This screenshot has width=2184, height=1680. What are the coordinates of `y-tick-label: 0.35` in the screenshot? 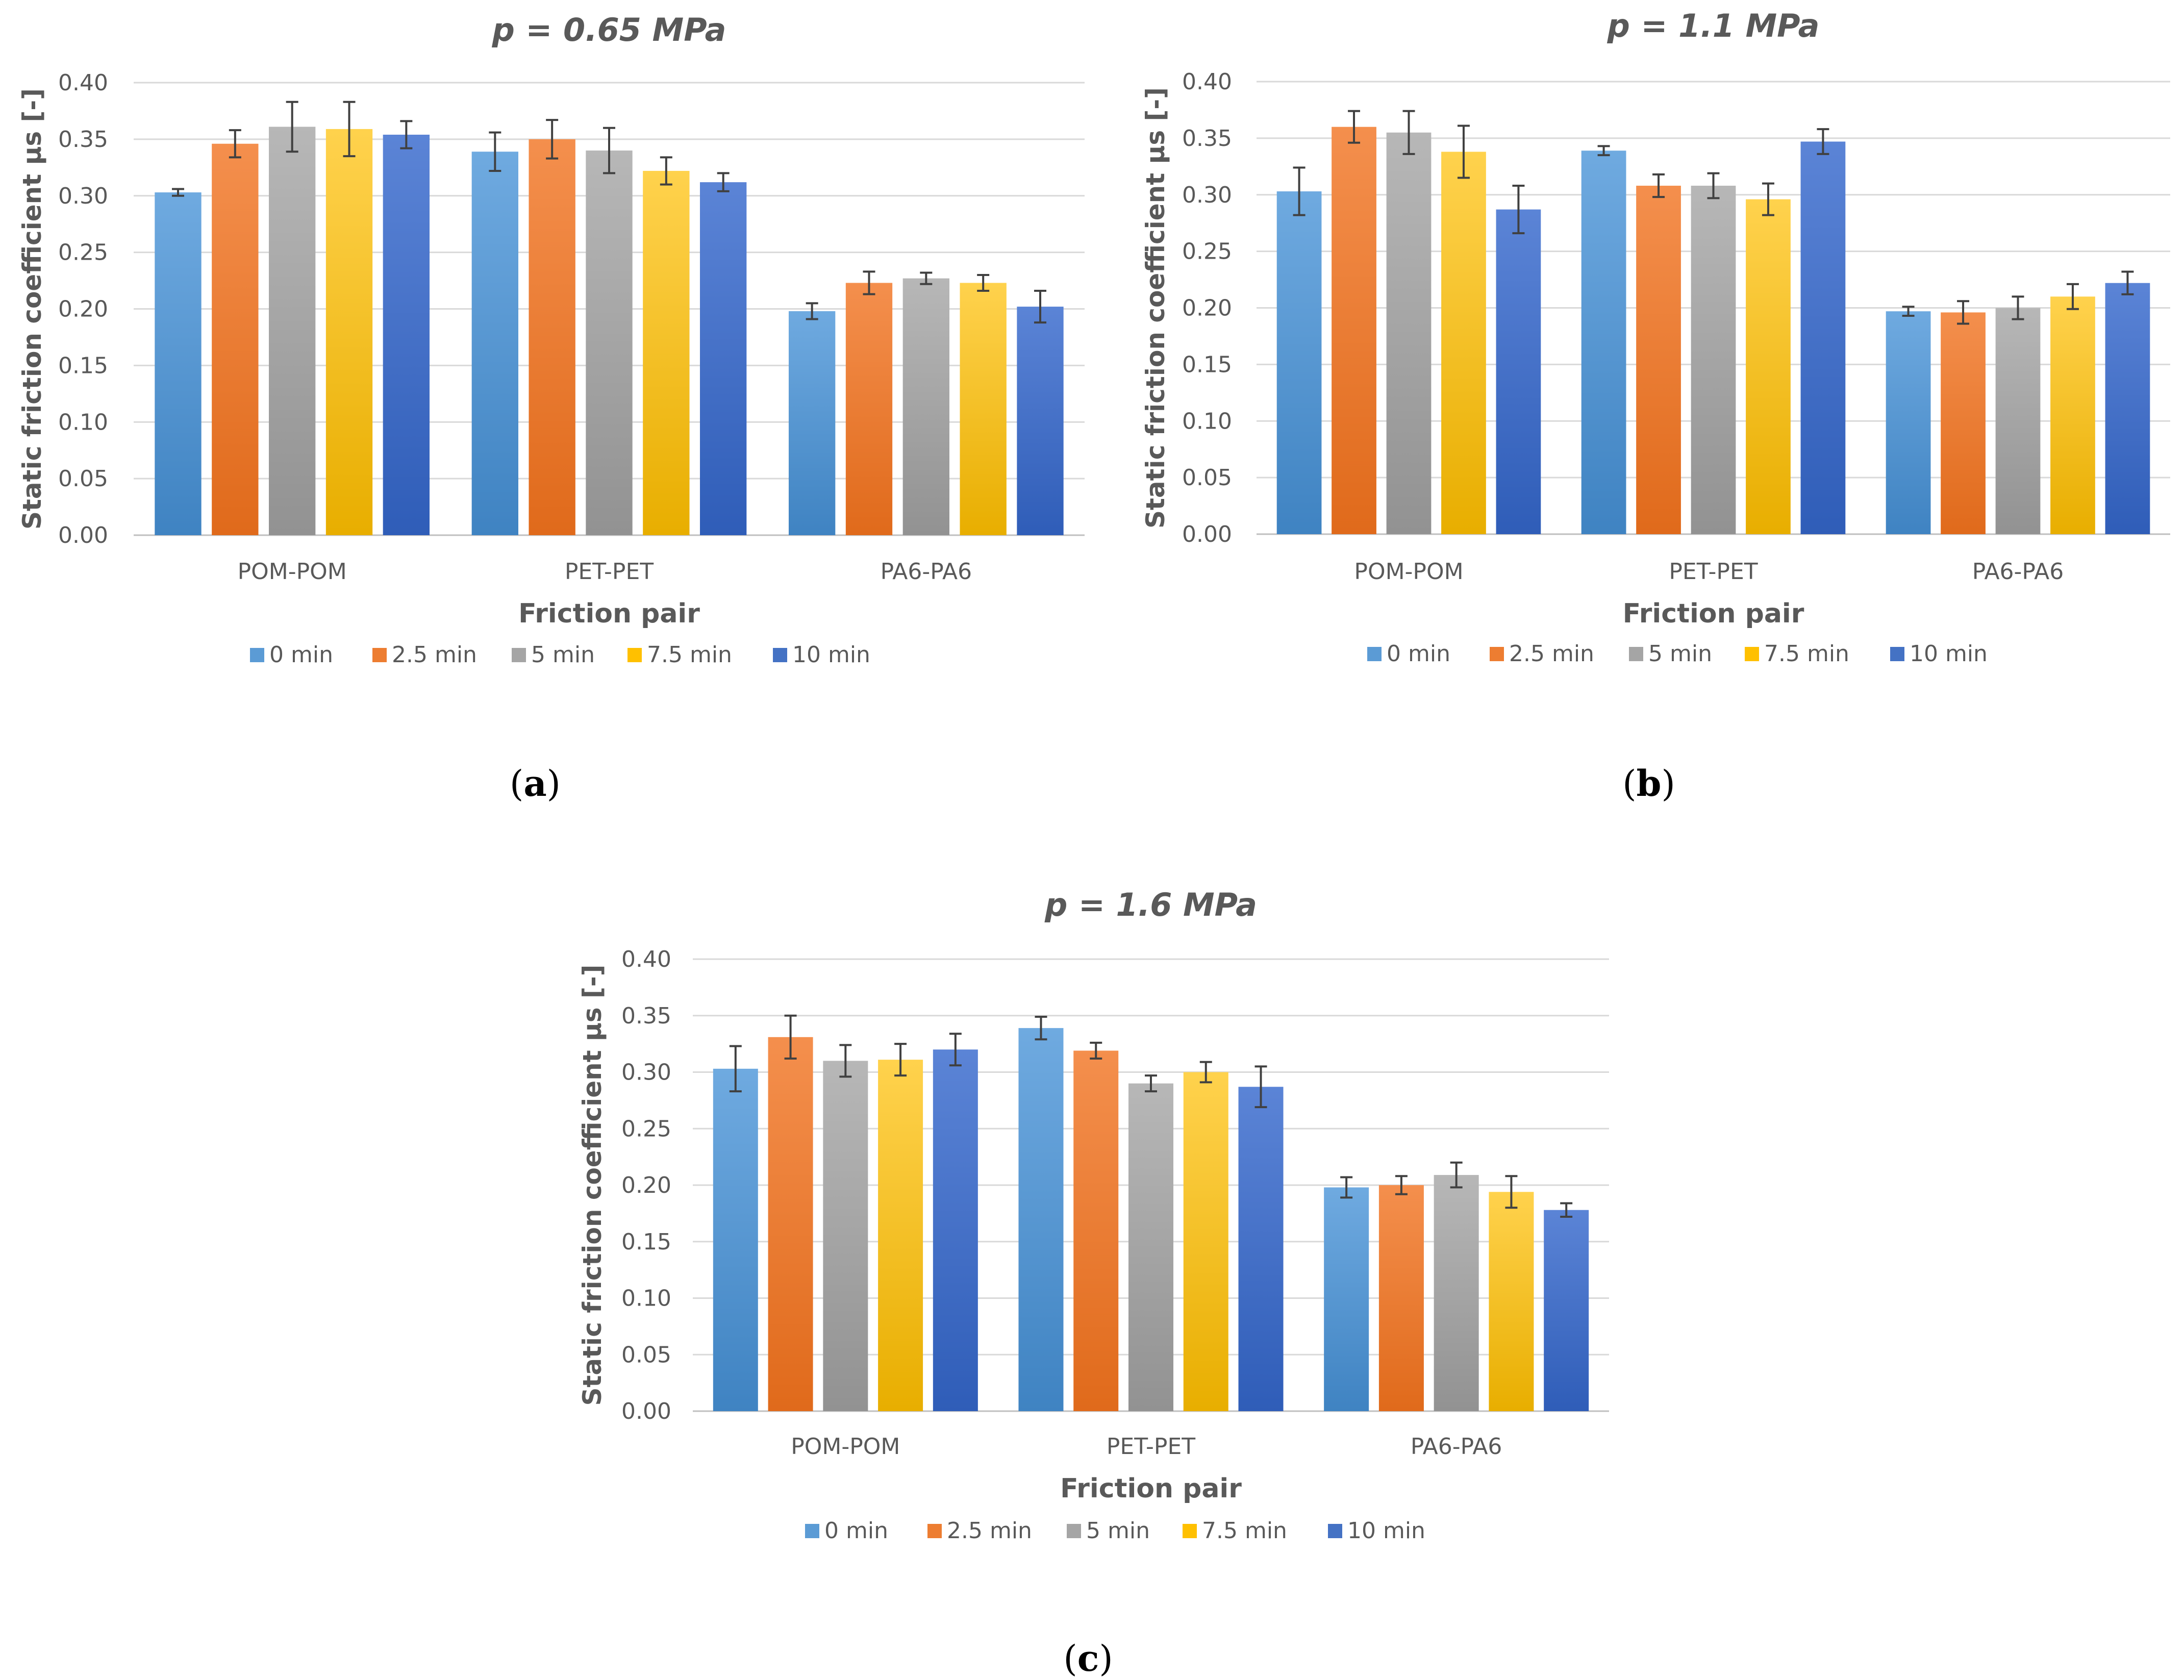 It's located at (83, 140).